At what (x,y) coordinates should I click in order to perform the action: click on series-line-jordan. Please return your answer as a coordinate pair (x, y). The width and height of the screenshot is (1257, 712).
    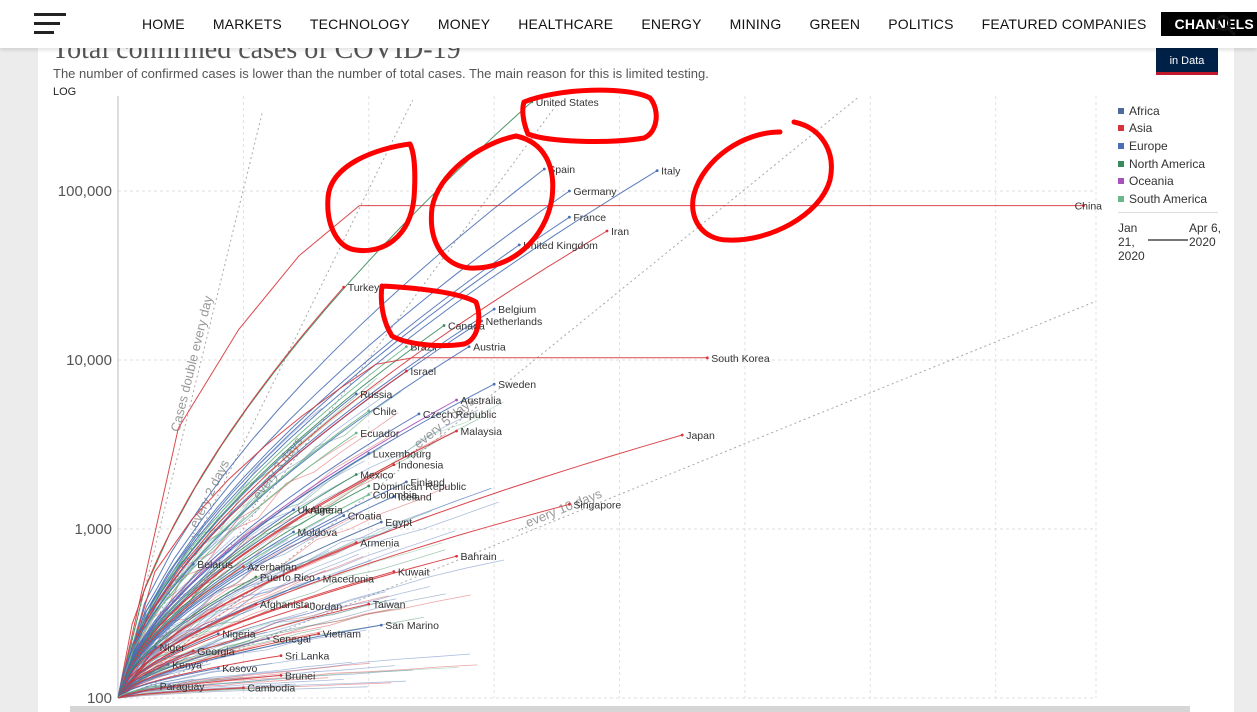
    Looking at the image, I should click on (212, 652).